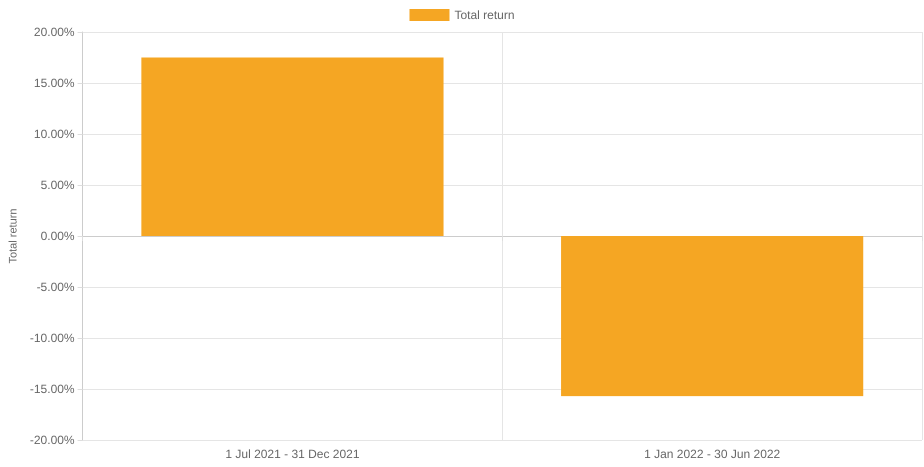  What do you see at coordinates (712, 454) in the screenshot?
I see `x-tick-label: 1 Jan 2022 - 30 Jun 2022` at bounding box center [712, 454].